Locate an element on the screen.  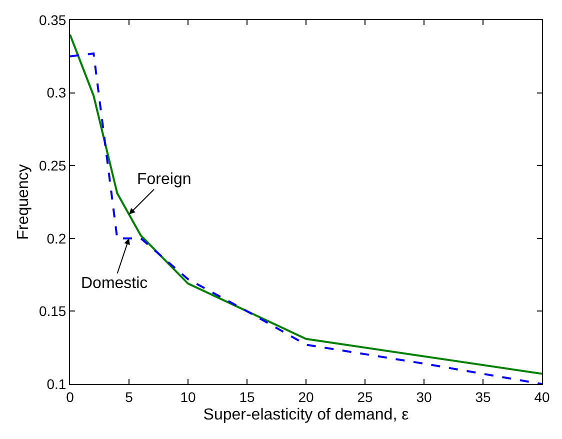
x-tick-label: 30 is located at coordinates (424, 396).